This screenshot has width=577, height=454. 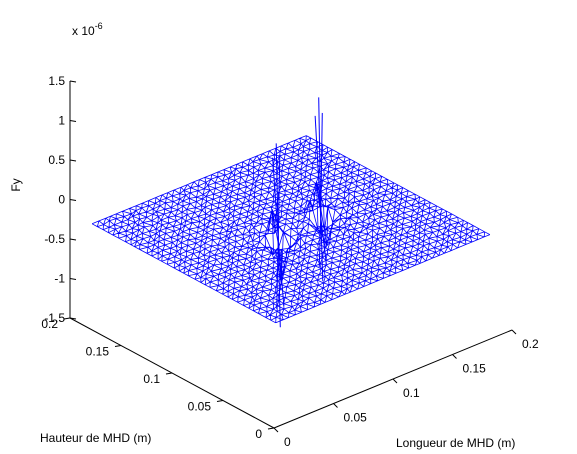 What do you see at coordinates (49, 324) in the screenshot?
I see `y-tick-label: 0.2` at bounding box center [49, 324].